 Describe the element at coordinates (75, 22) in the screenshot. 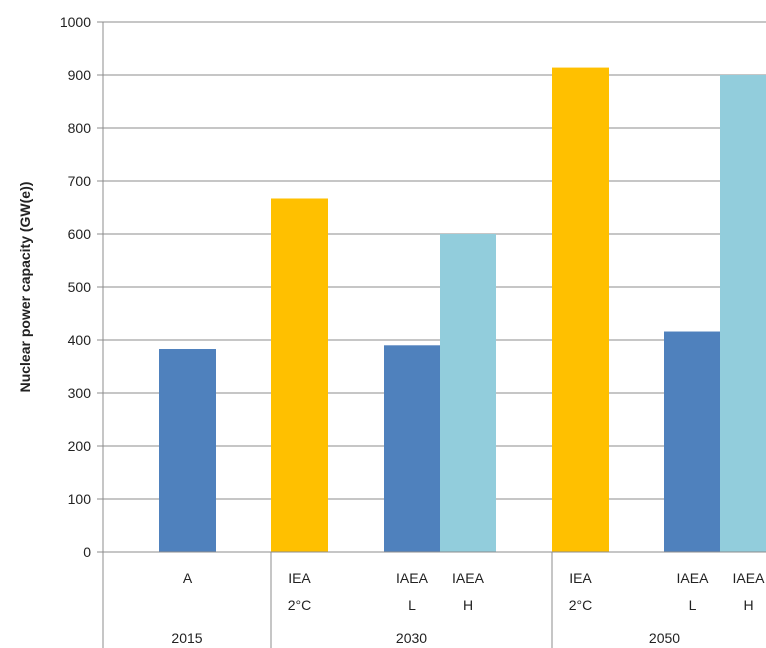

I see `y-tick-label: 1000` at that location.